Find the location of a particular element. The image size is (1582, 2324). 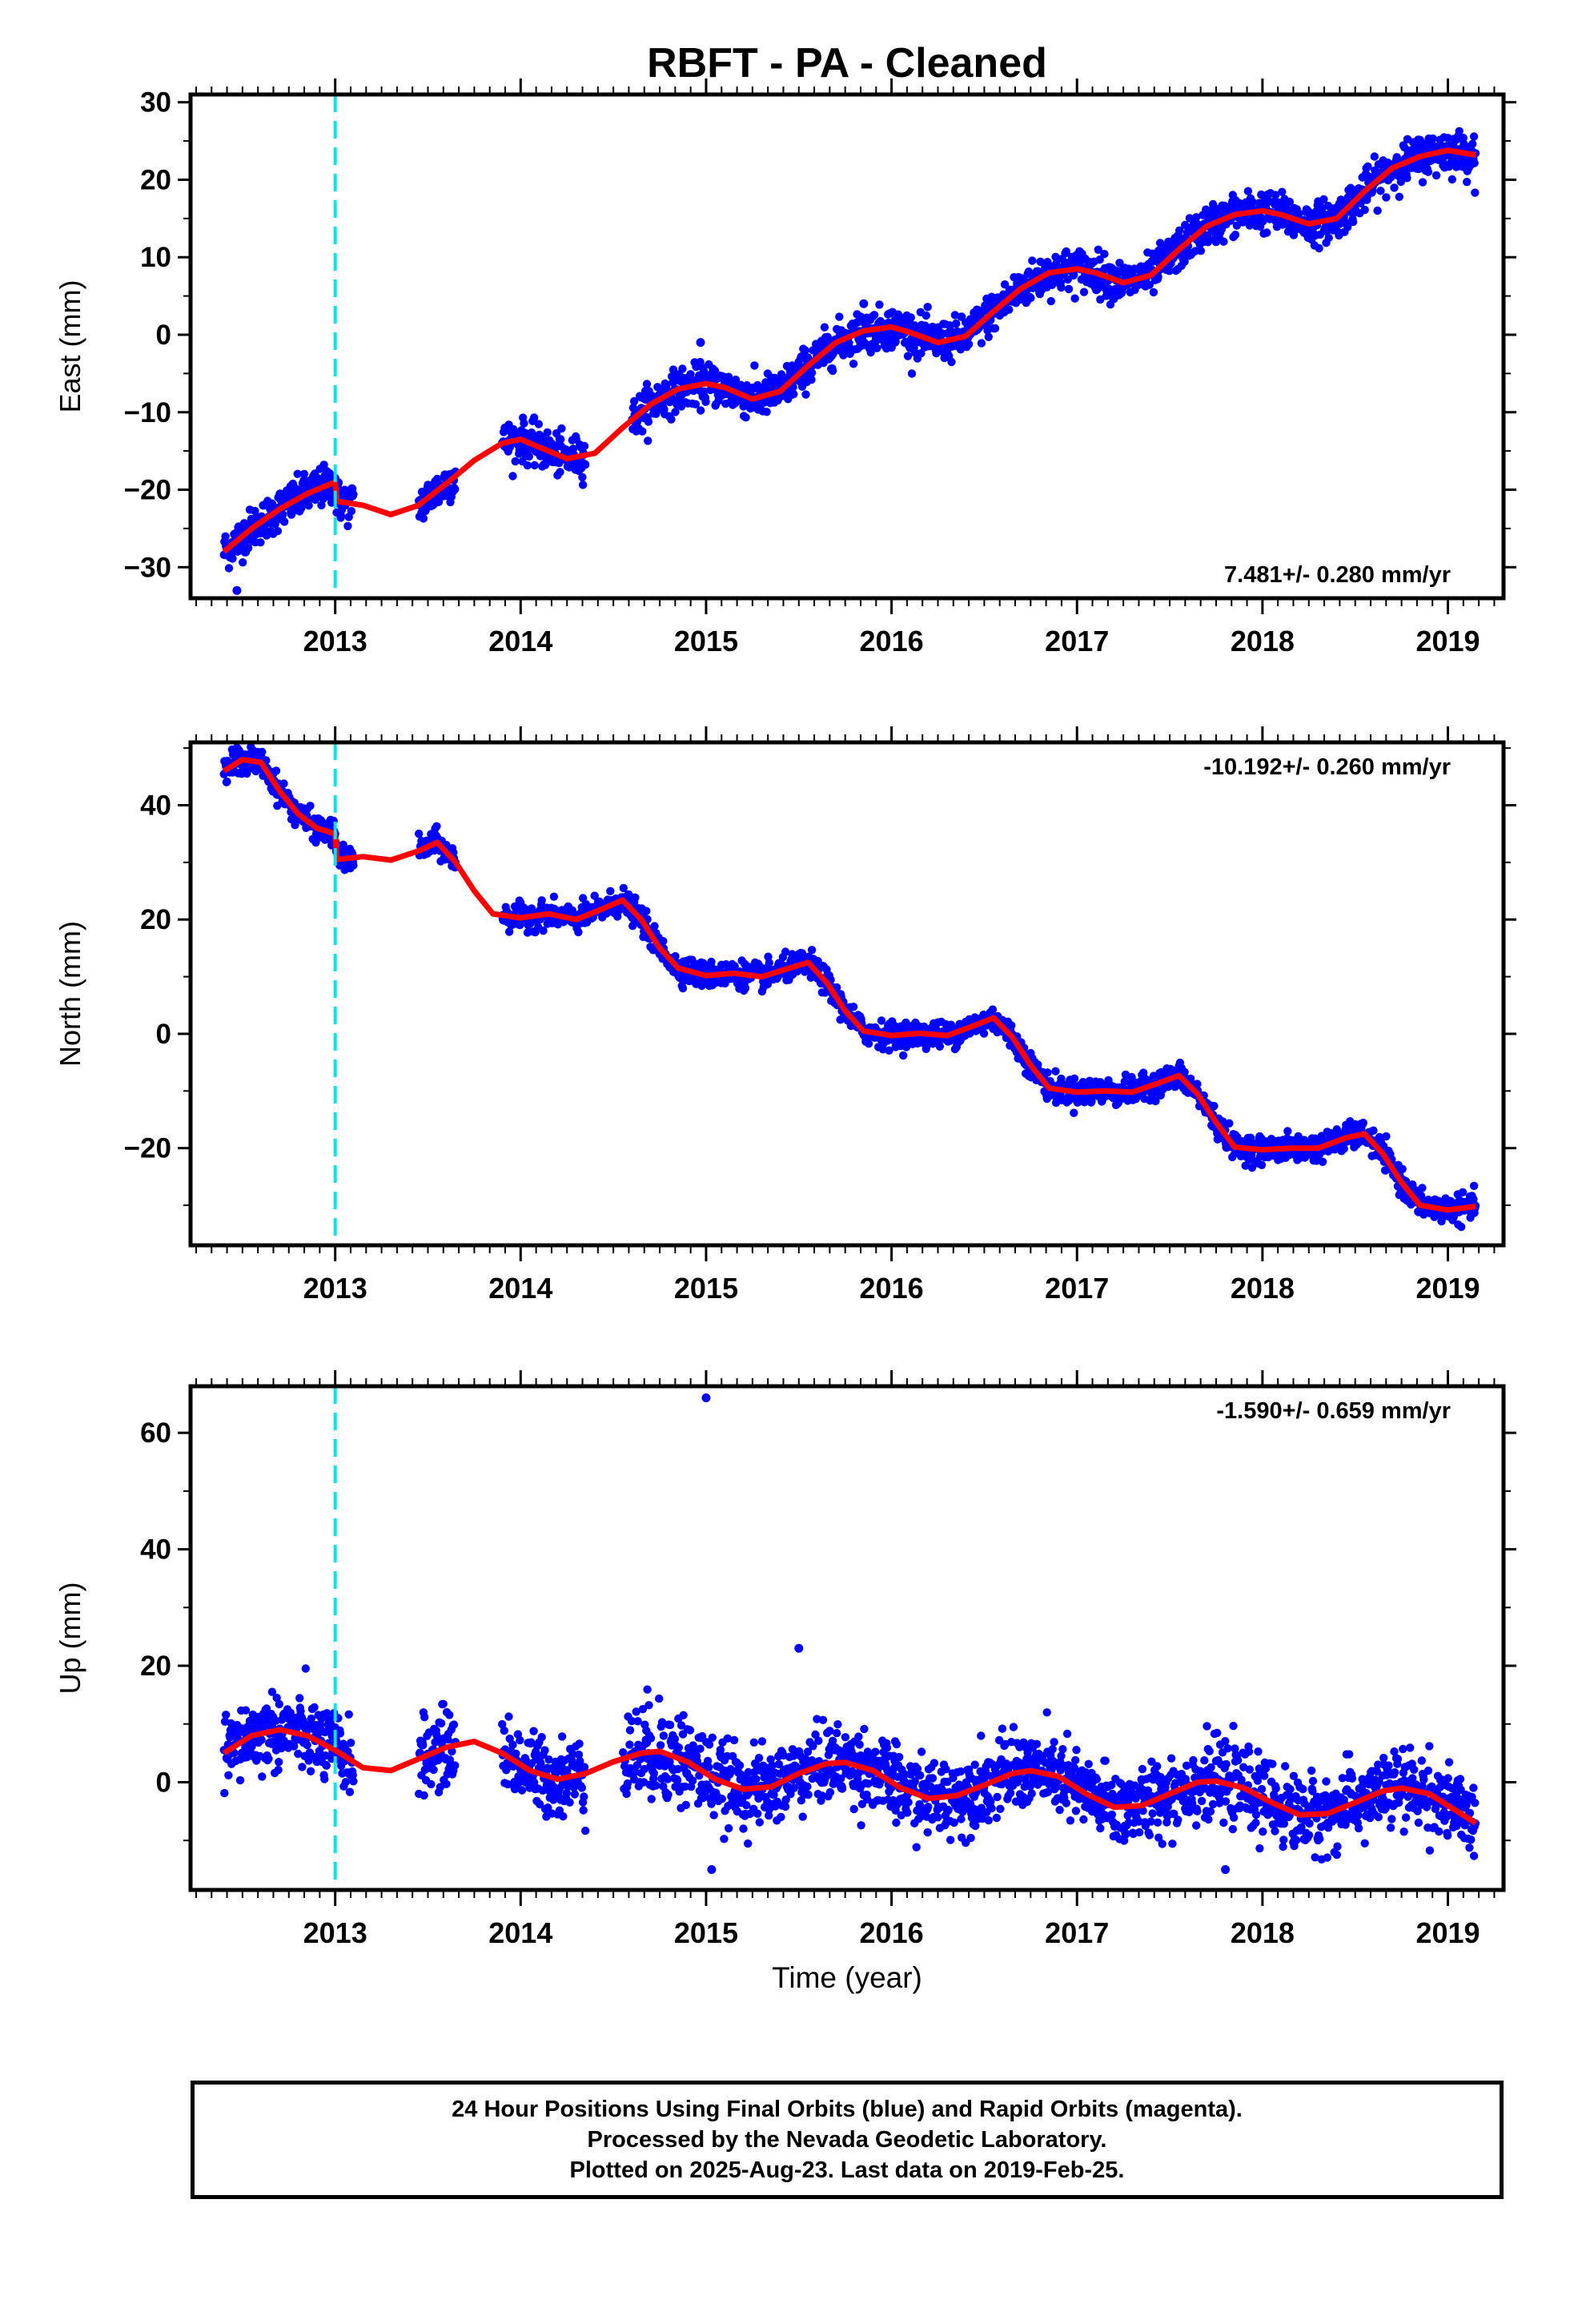

east-ytick-label: 30 is located at coordinates (155, 103).